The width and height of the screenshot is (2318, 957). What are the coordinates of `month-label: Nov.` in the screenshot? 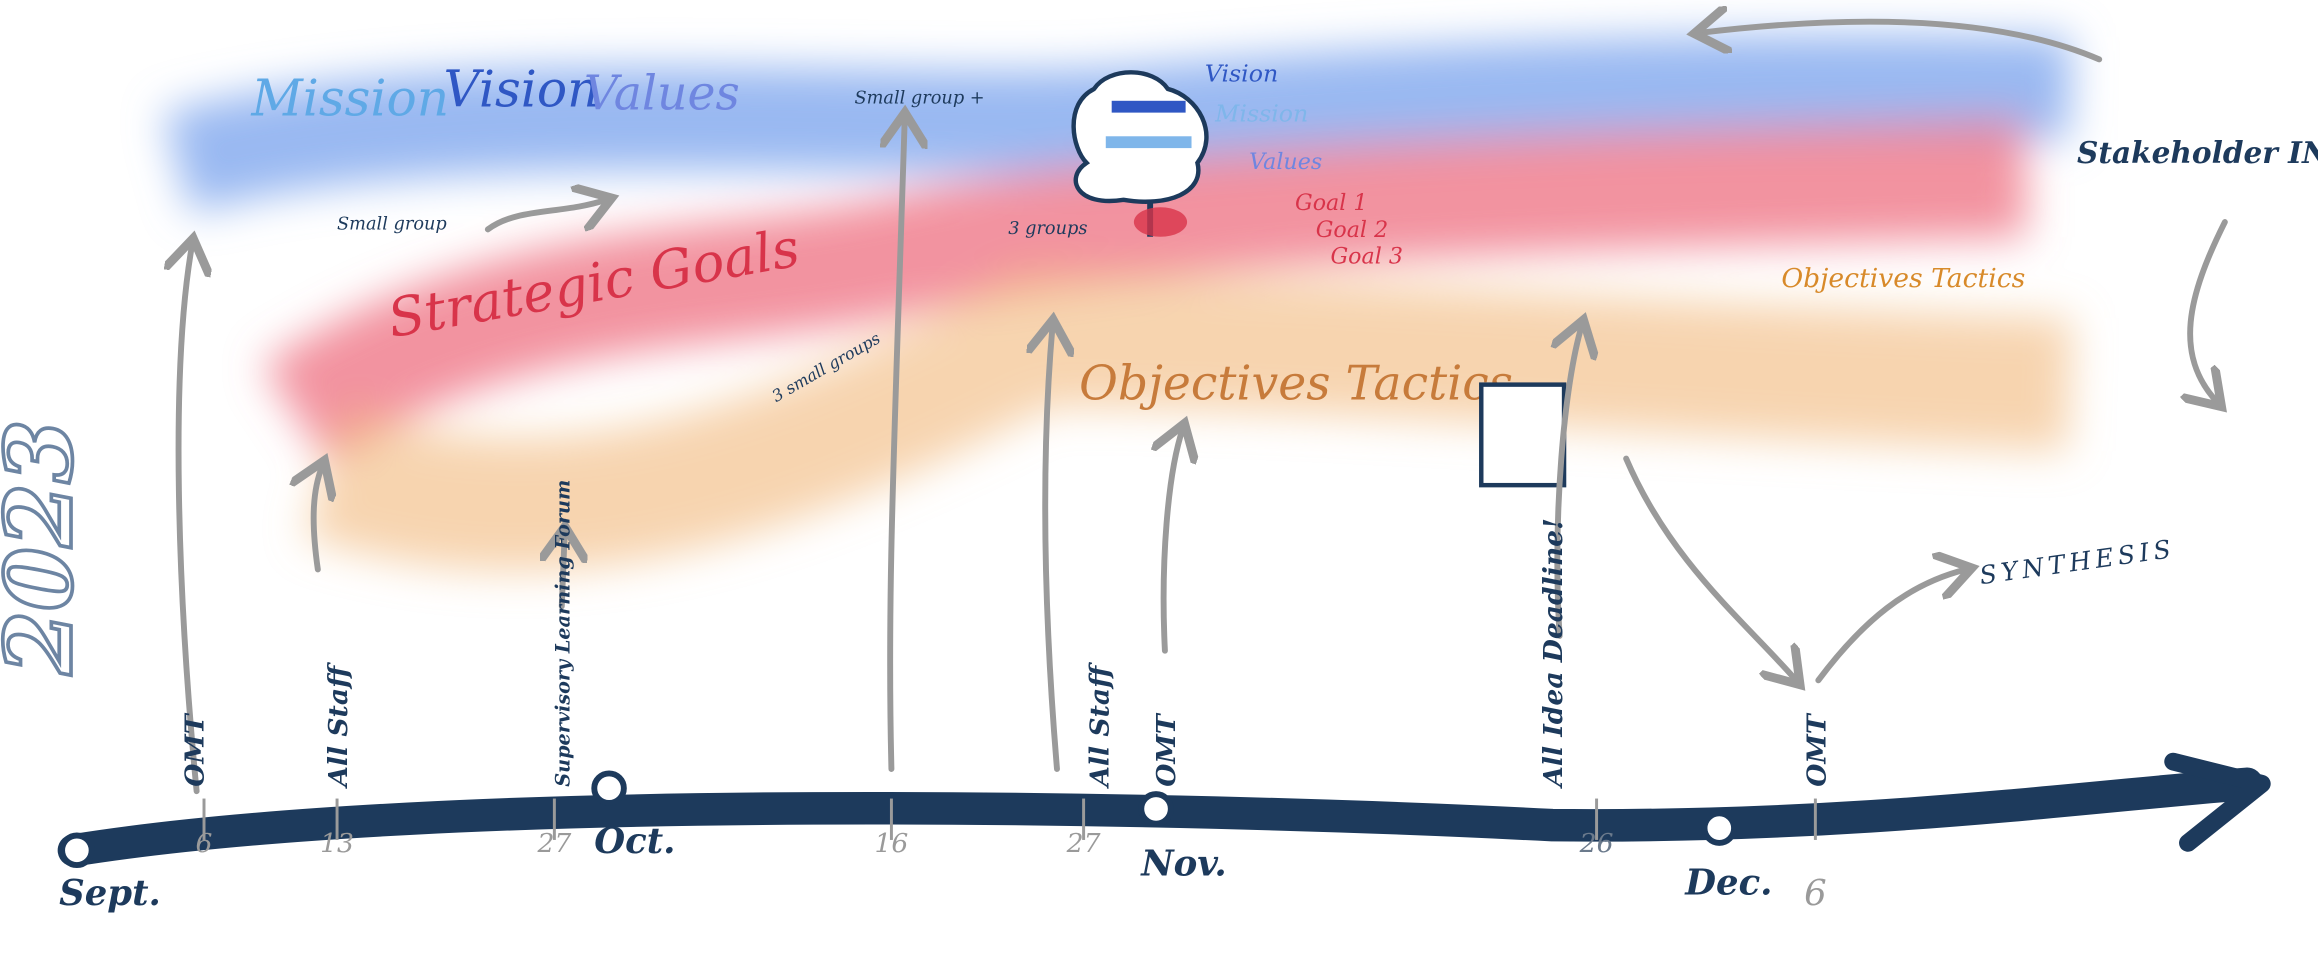 It's located at (1183, 863).